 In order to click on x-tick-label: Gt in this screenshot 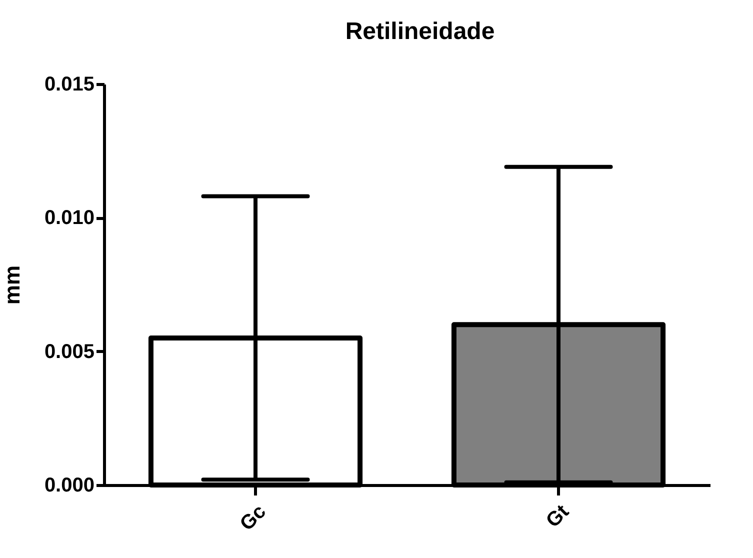, I will do `click(558, 516)`.